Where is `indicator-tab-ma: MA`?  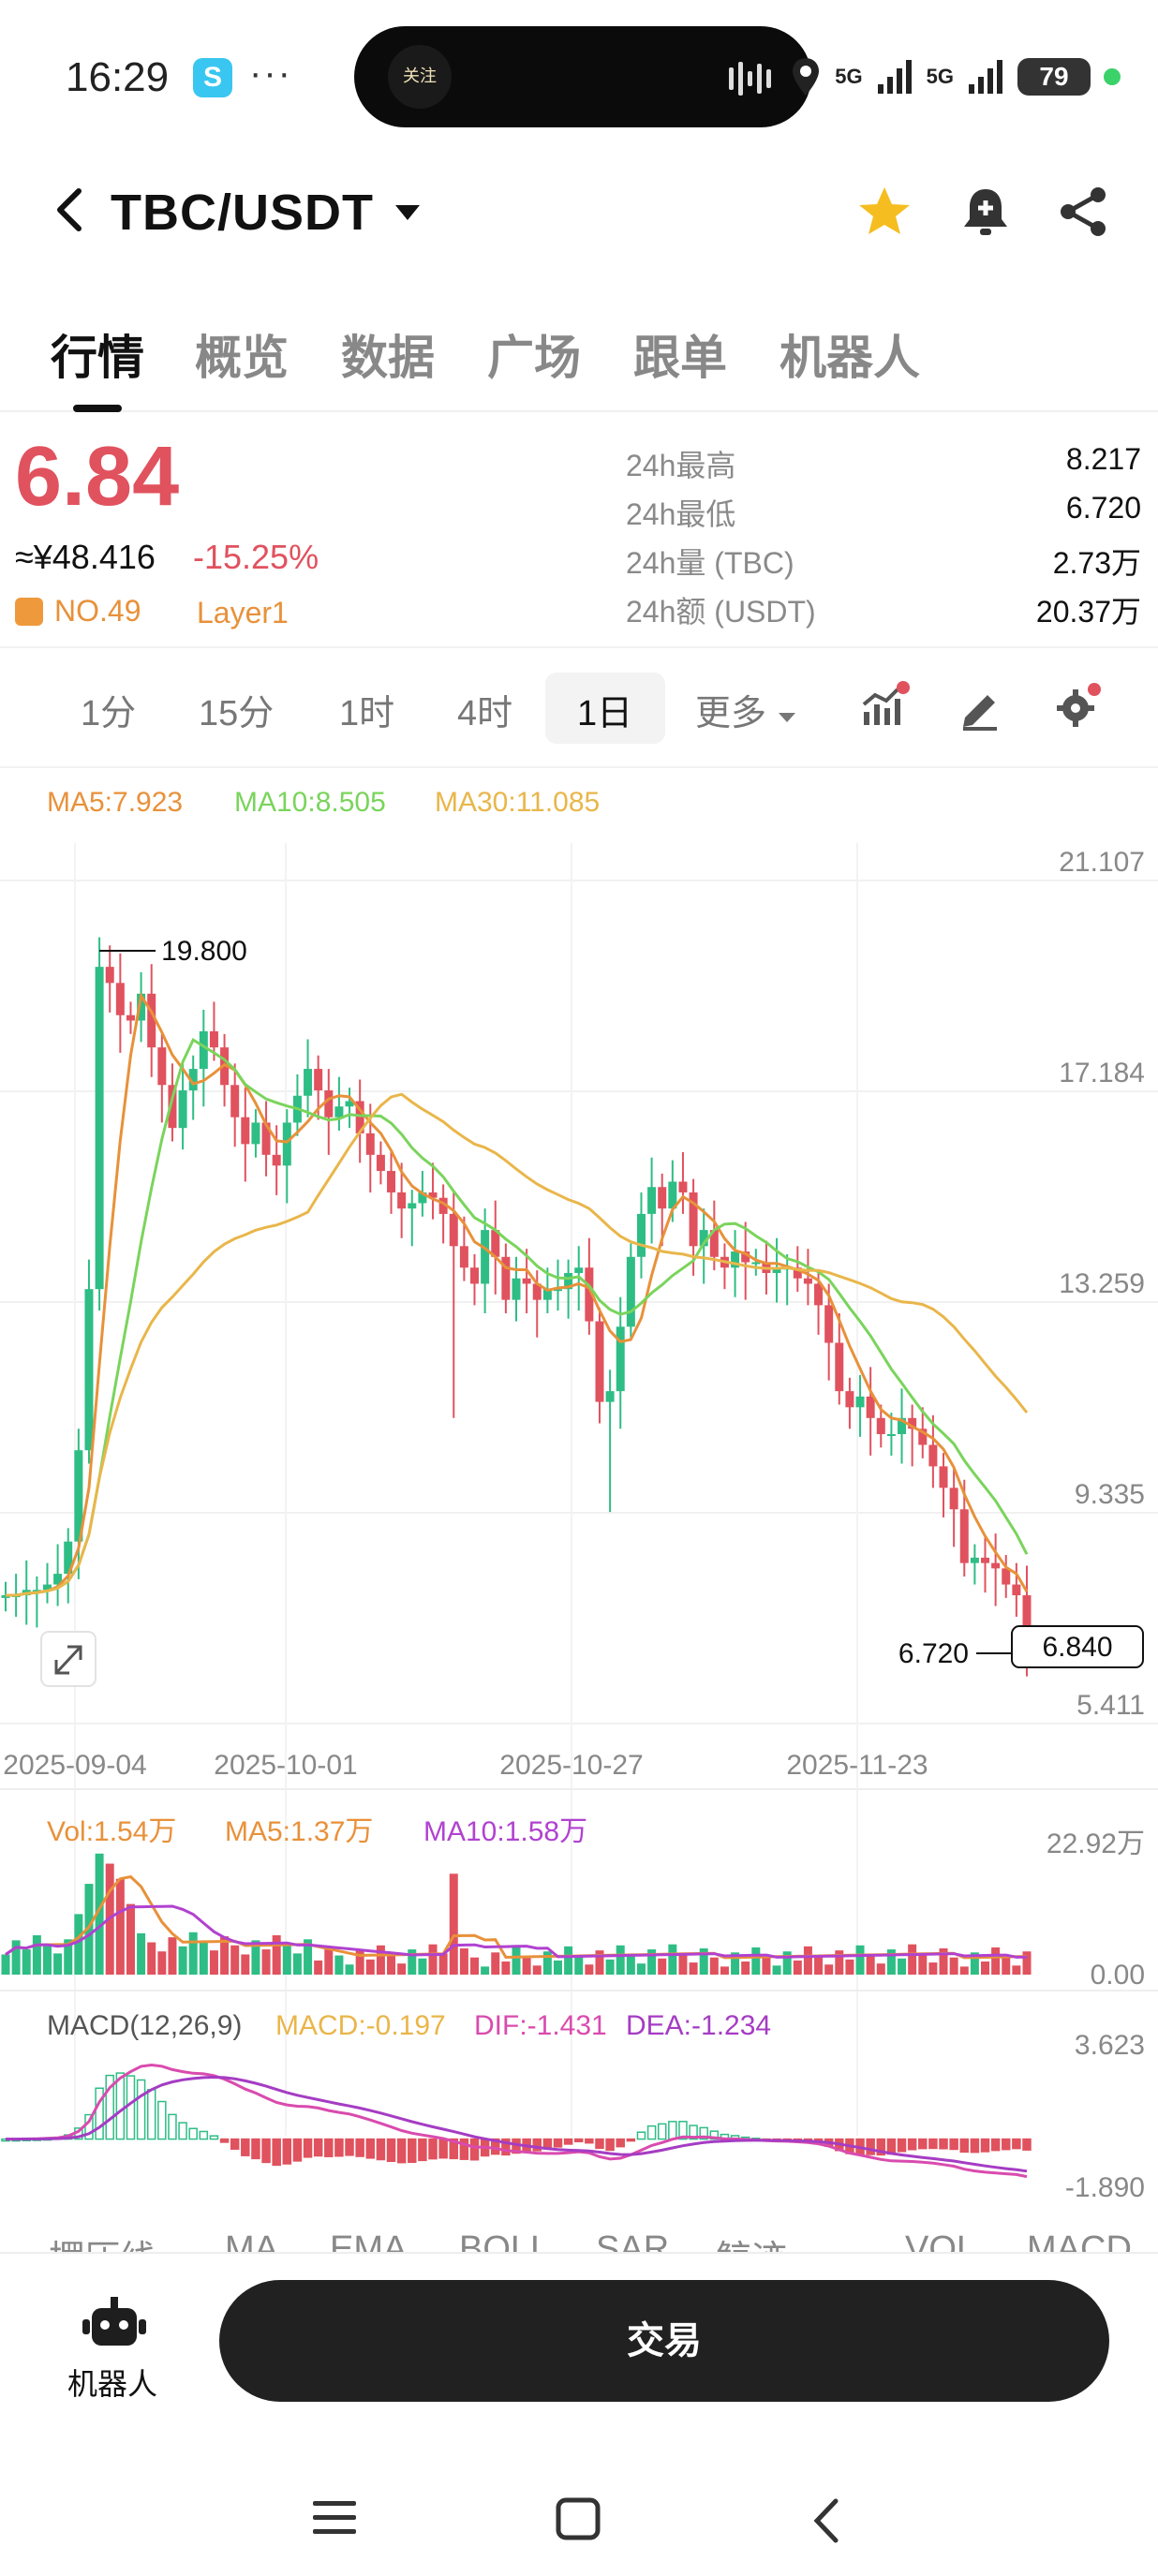 indicator-tab-ma: MA is located at coordinates (251, 2240).